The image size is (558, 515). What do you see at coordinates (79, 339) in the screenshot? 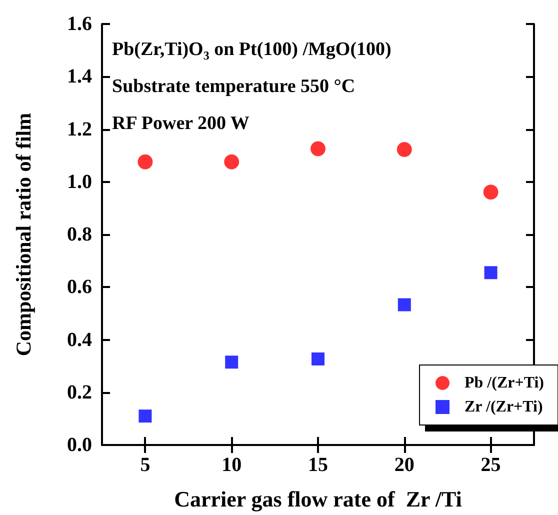
I see `y-tick-label: 0.4` at bounding box center [79, 339].